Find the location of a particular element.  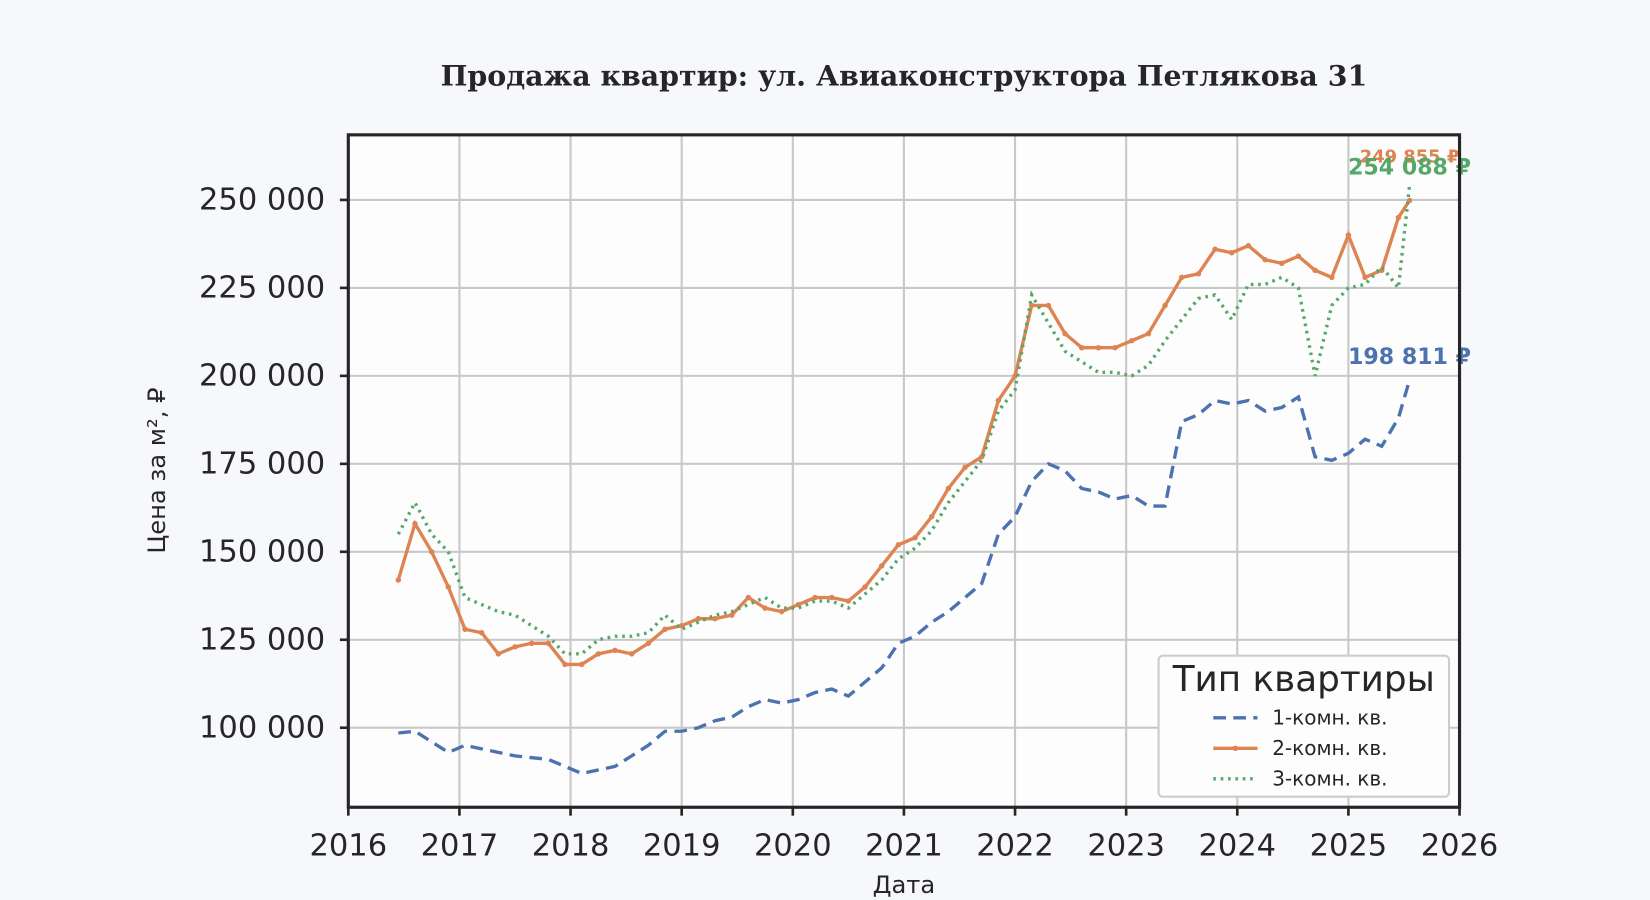

x-tick-label: 2026 is located at coordinates (1460, 846).